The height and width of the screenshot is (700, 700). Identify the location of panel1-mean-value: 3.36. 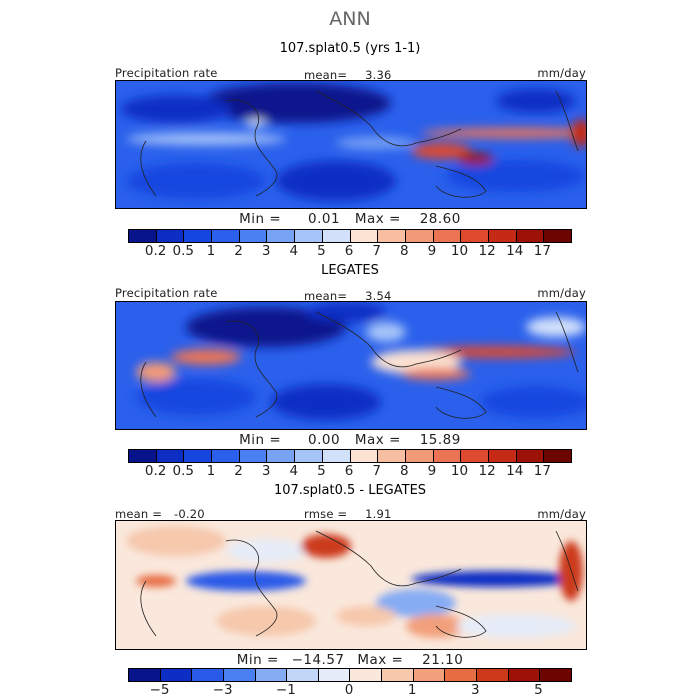
(378, 75).